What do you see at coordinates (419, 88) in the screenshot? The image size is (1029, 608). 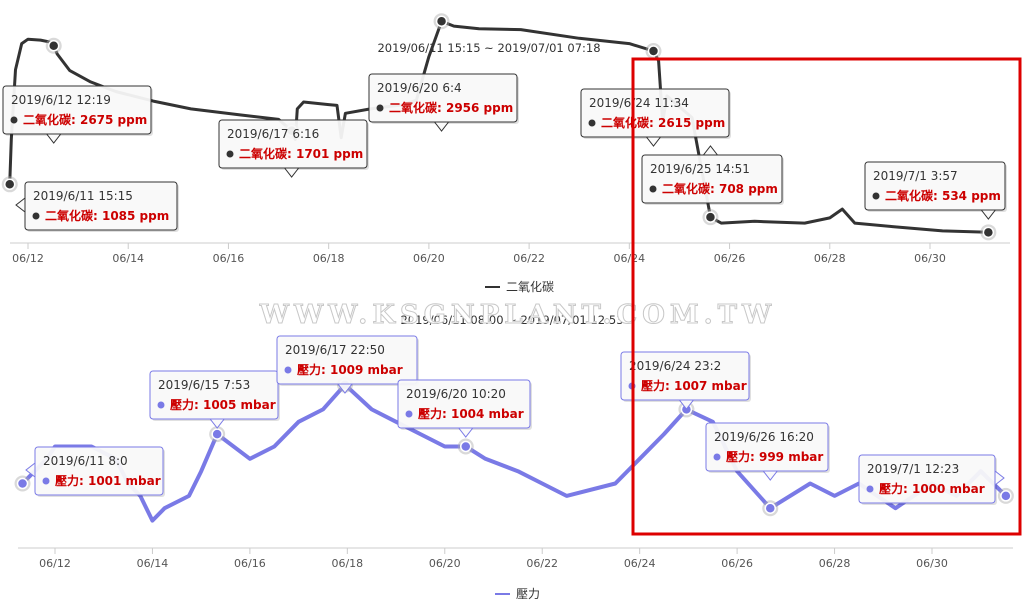 I see `tooltip-date: 2019/6/20 6:4` at bounding box center [419, 88].